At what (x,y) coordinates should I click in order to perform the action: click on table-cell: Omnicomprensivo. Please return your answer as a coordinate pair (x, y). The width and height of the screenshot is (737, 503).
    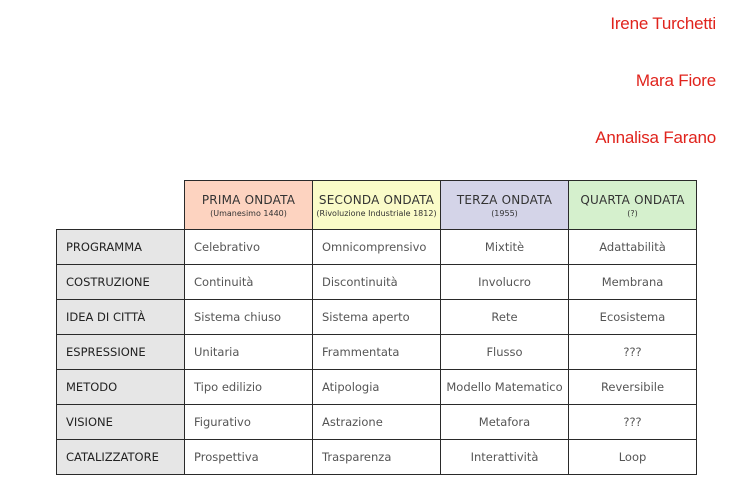
    Looking at the image, I should click on (376, 247).